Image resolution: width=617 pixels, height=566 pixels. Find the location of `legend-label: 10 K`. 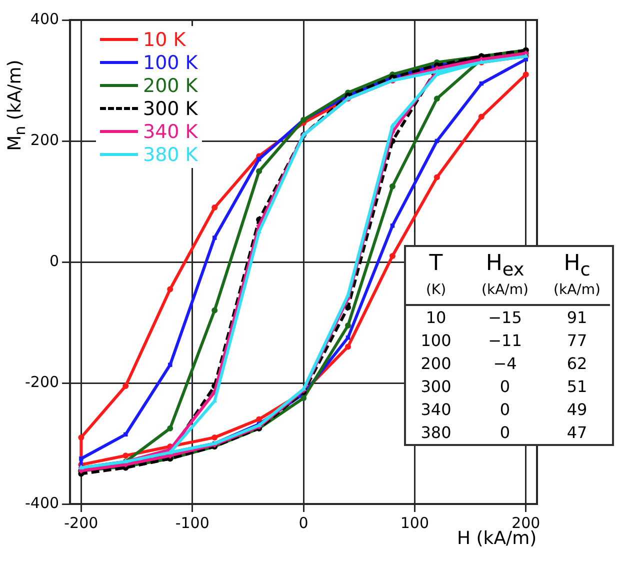

legend-label: 10 K is located at coordinates (164, 39).